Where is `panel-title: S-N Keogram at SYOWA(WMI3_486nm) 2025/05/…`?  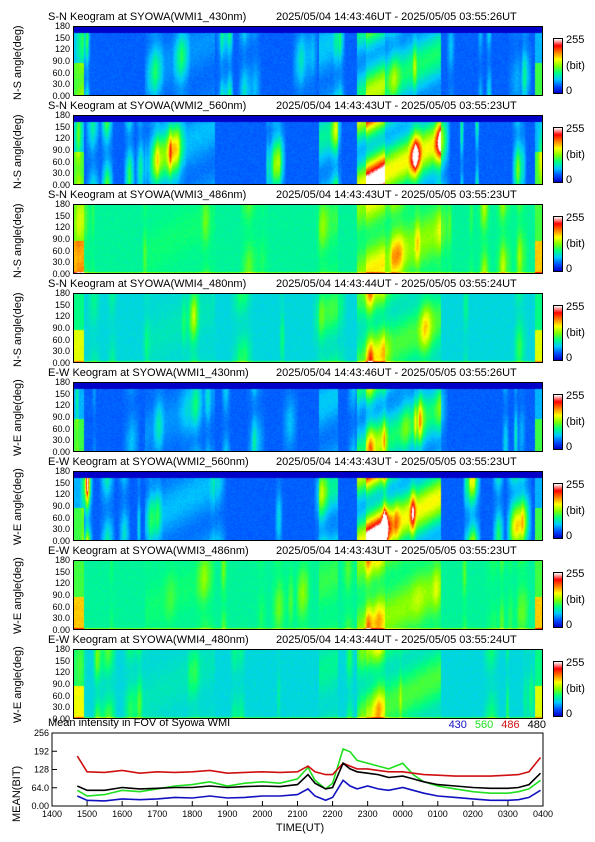
panel-title: S-N Keogram at SYOWA(WMI3_486nm) 2025/05/… is located at coordinates (298, 195).